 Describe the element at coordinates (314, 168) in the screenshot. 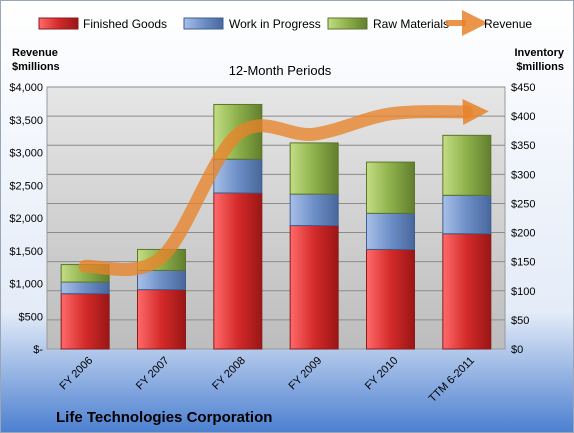

I see `bar-raw-materials-fy-2009` at that location.